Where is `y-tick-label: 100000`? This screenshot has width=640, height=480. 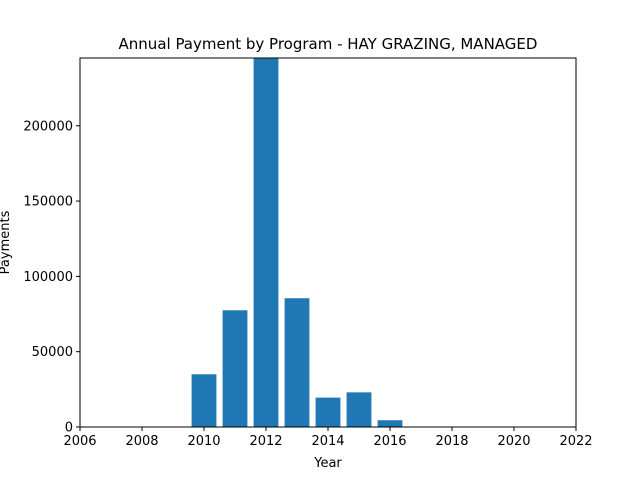 y-tick-label: 100000 is located at coordinates (48, 277).